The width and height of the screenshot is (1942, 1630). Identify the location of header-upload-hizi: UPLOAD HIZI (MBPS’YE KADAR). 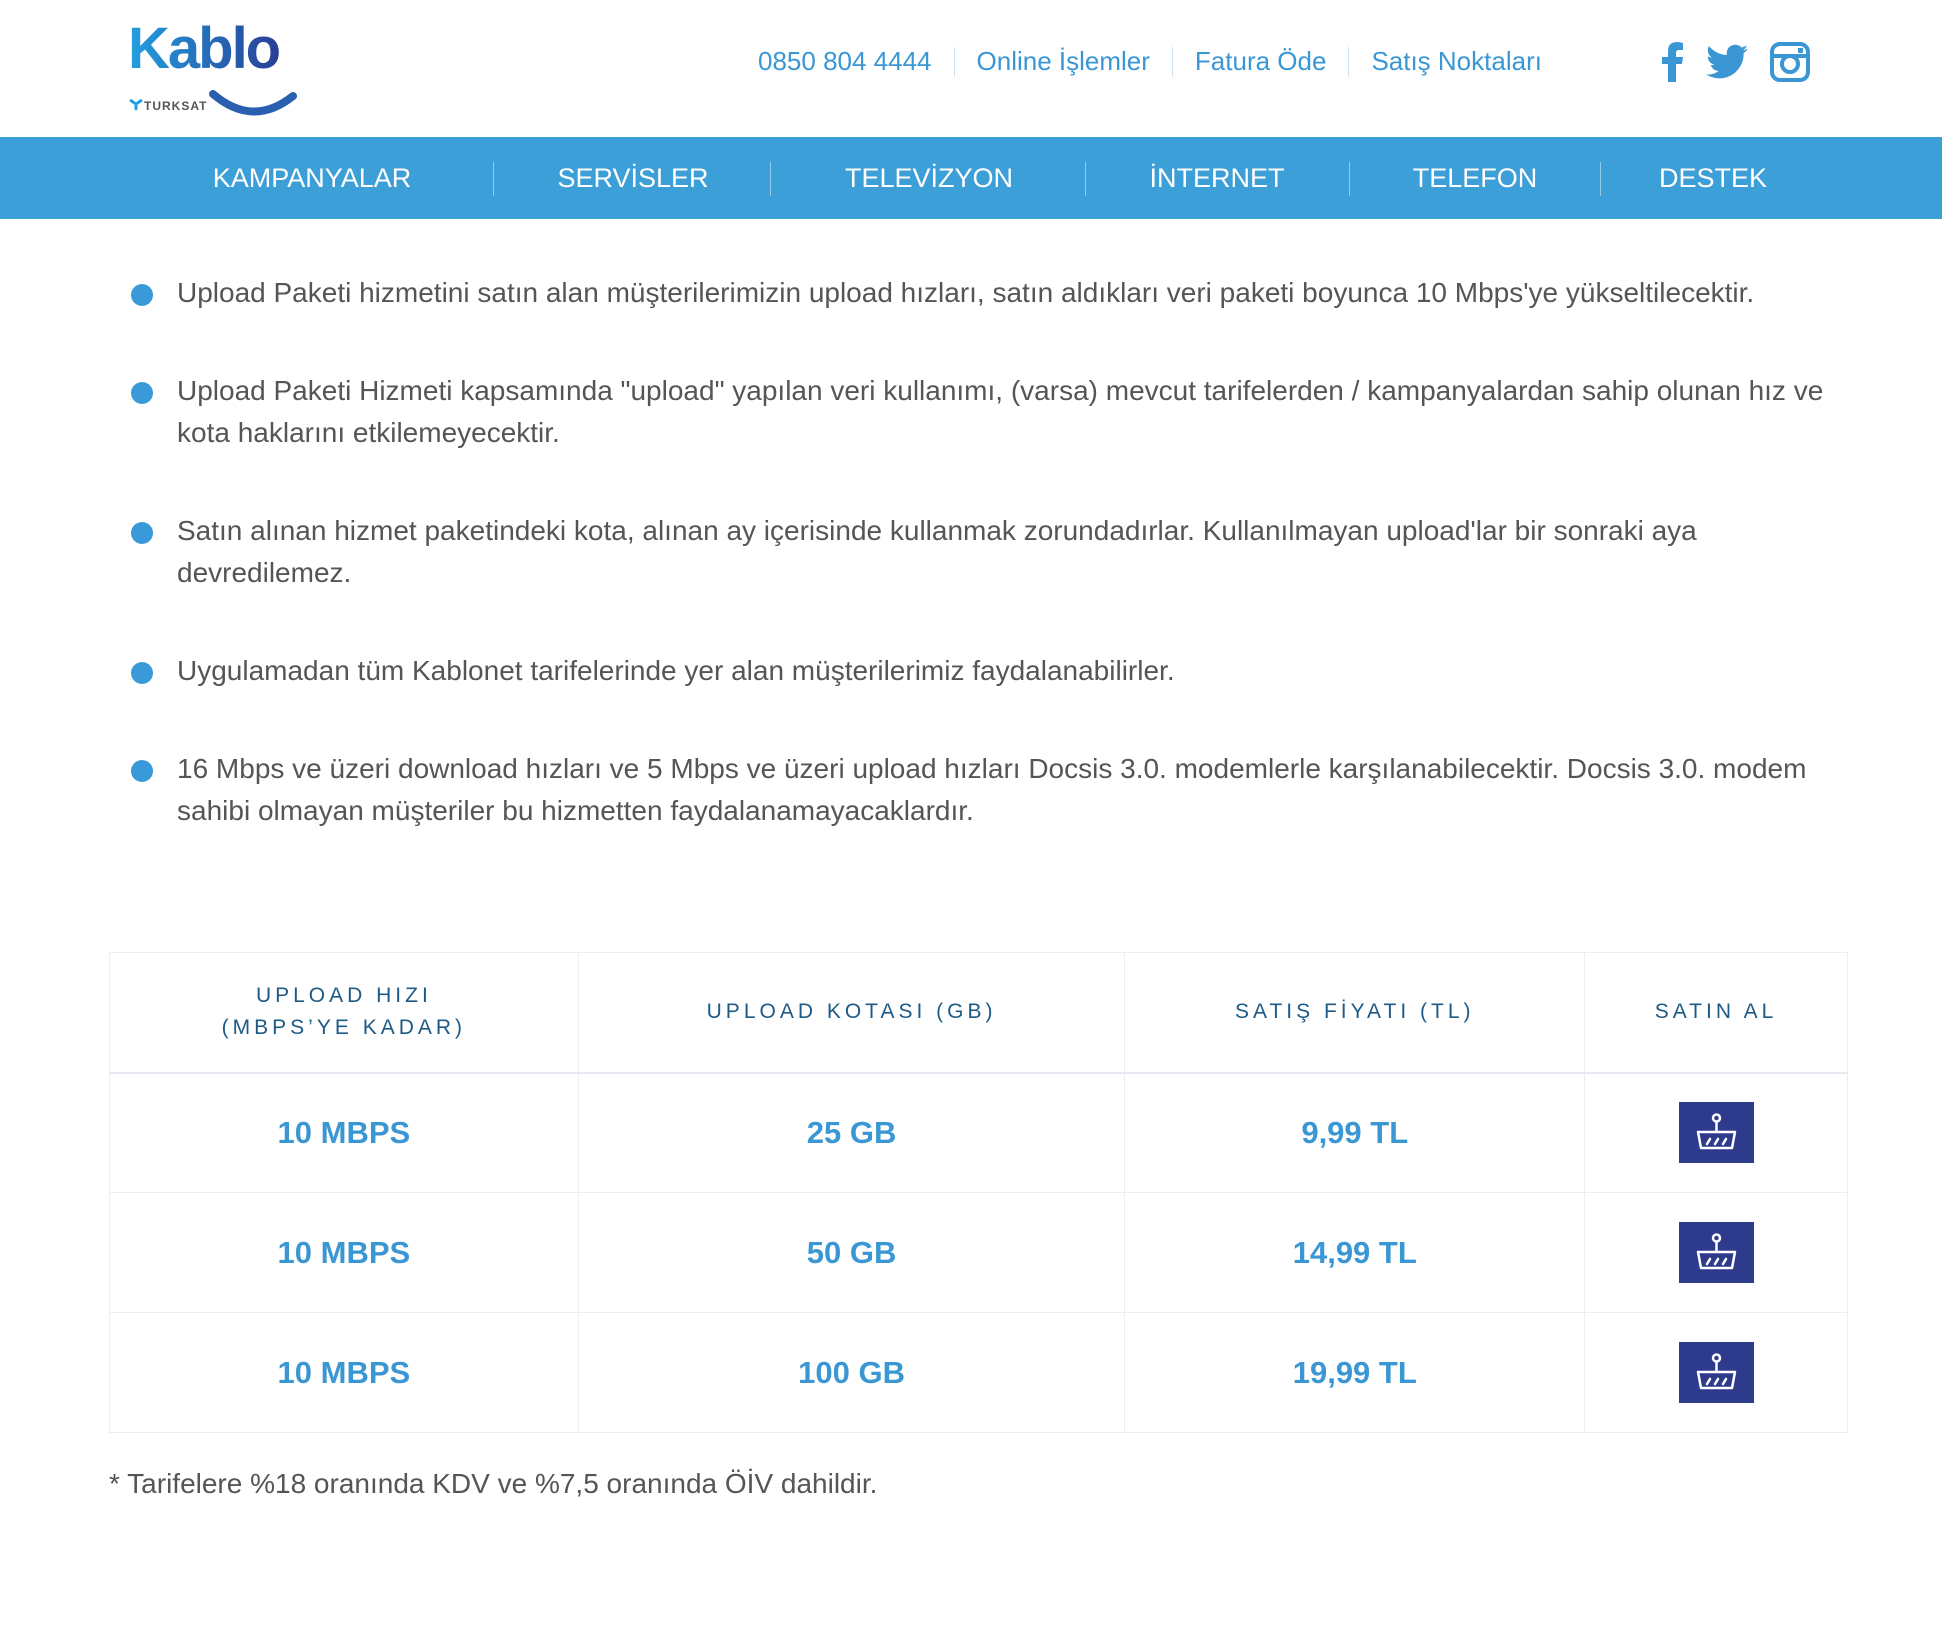
(344, 1013).